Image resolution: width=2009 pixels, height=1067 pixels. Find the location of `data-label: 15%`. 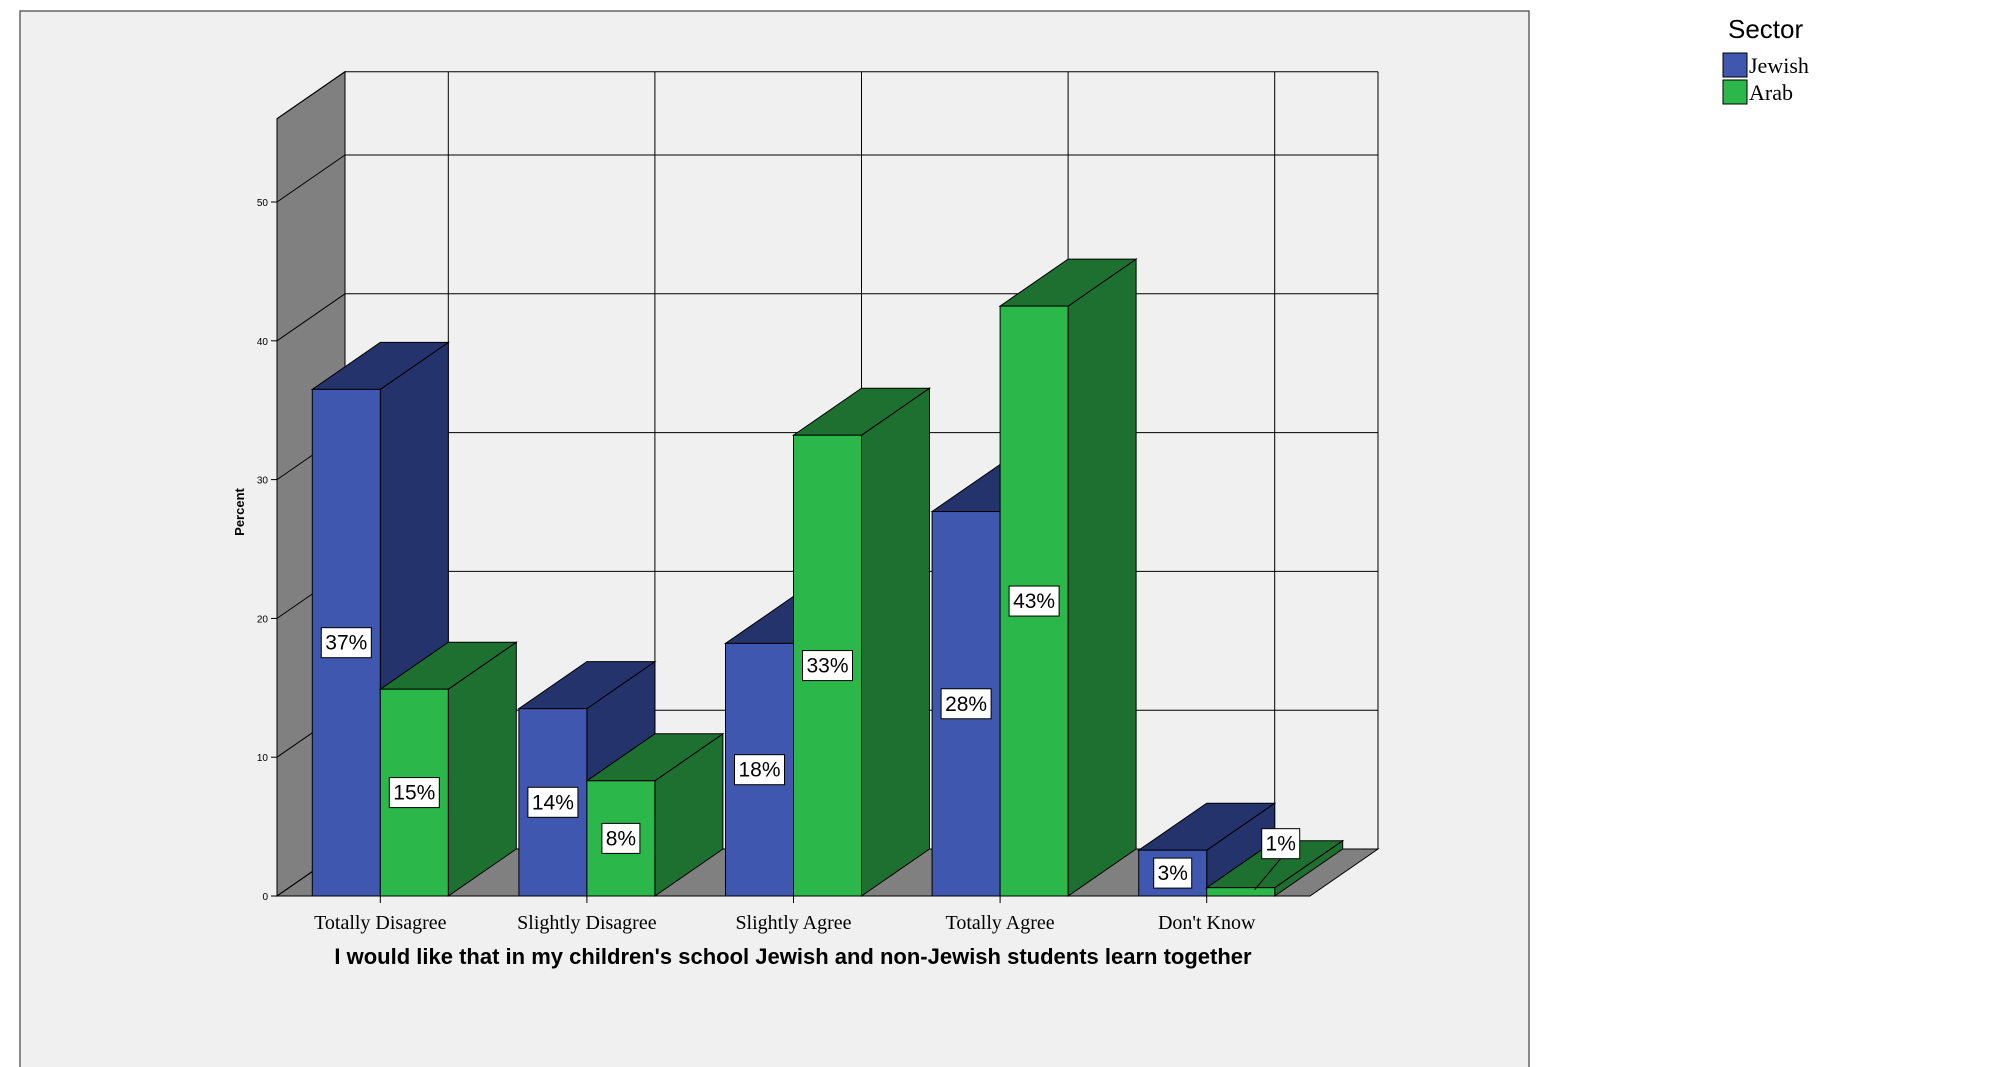

data-label: 15% is located at coordinates (414, 793).